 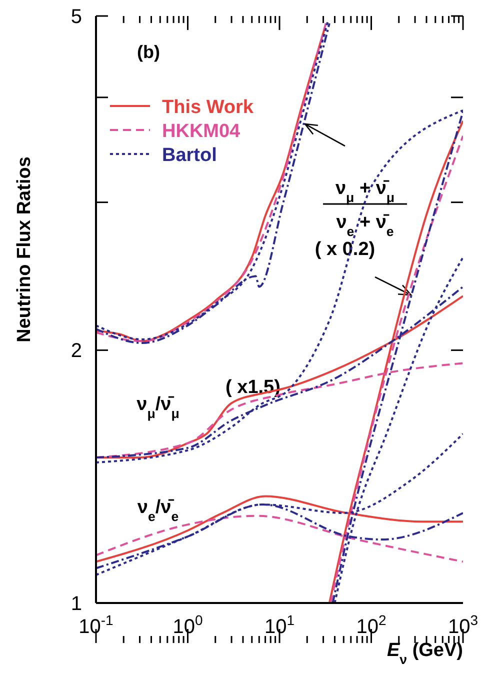 I want to click on y-axis-title: Neutrino Flux Ratios, so click(x=24, y=249).